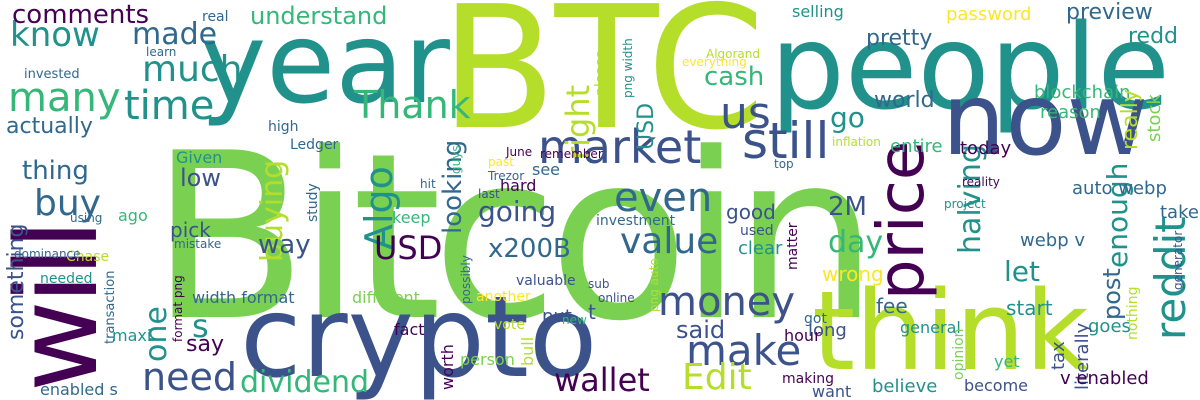 The height and width of the screenshot is (400, 1200). I want to click on word-june: June, so click(519, 152).